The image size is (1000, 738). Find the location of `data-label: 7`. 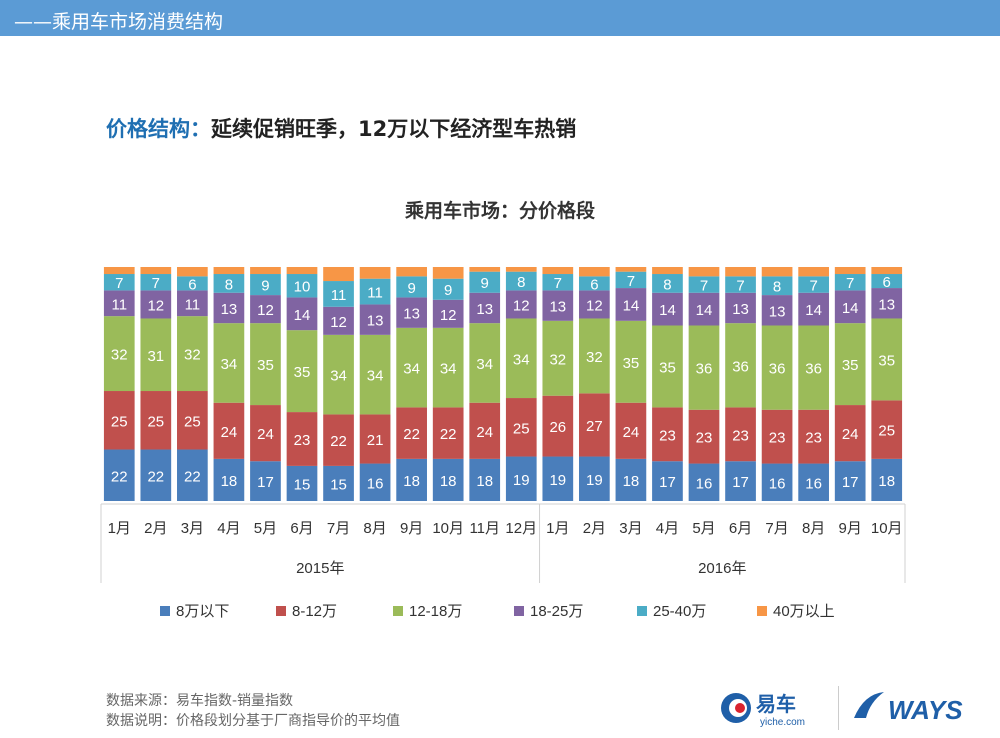

data-label: 7 is located at coordinates (631, 281).